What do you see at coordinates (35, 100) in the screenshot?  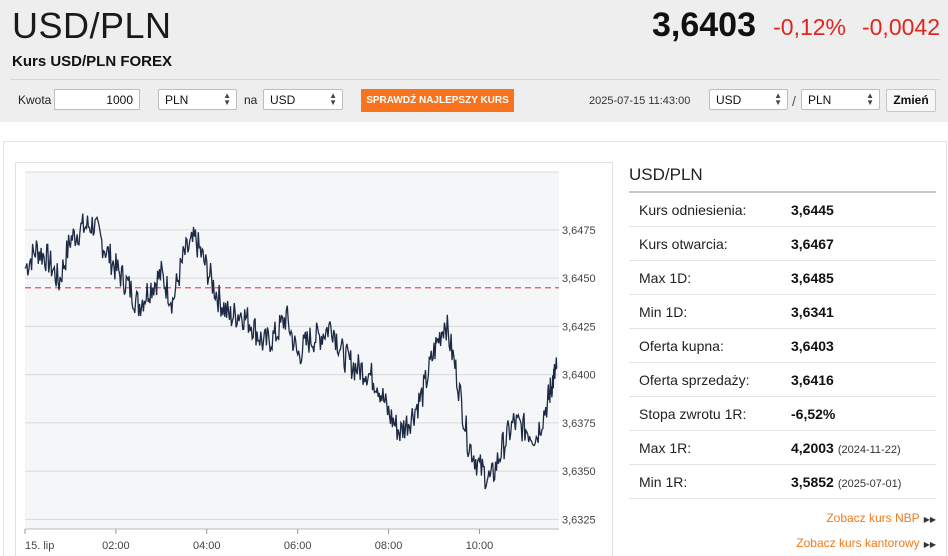 I see `amount-label: Kwota` at bounding box center [35, 100].